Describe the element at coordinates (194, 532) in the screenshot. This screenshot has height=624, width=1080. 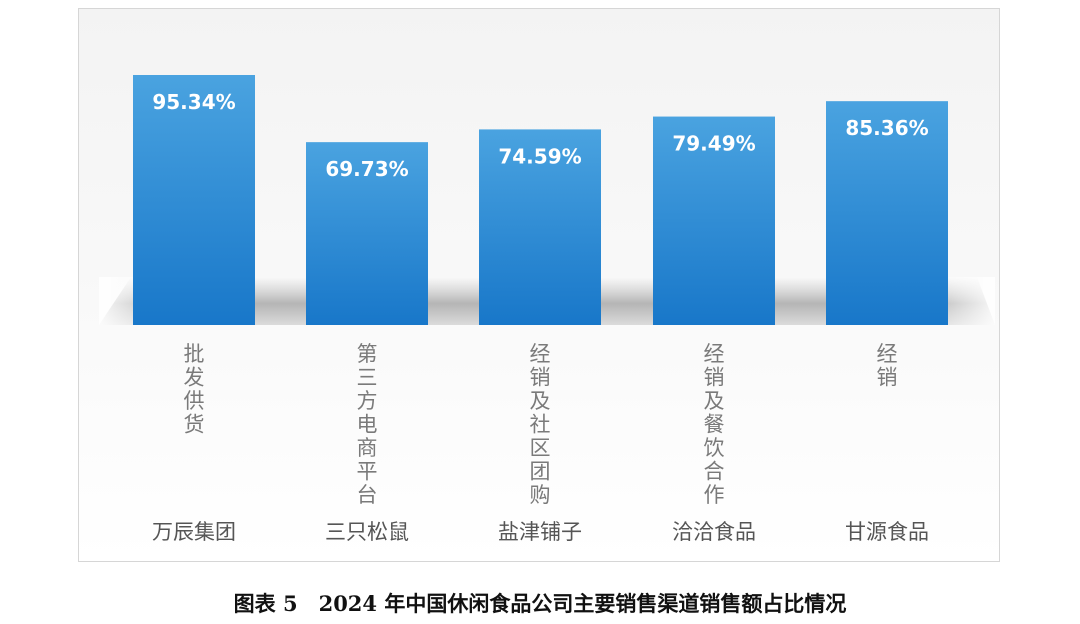
I see `category-label-1: 万辰集团` at that location.